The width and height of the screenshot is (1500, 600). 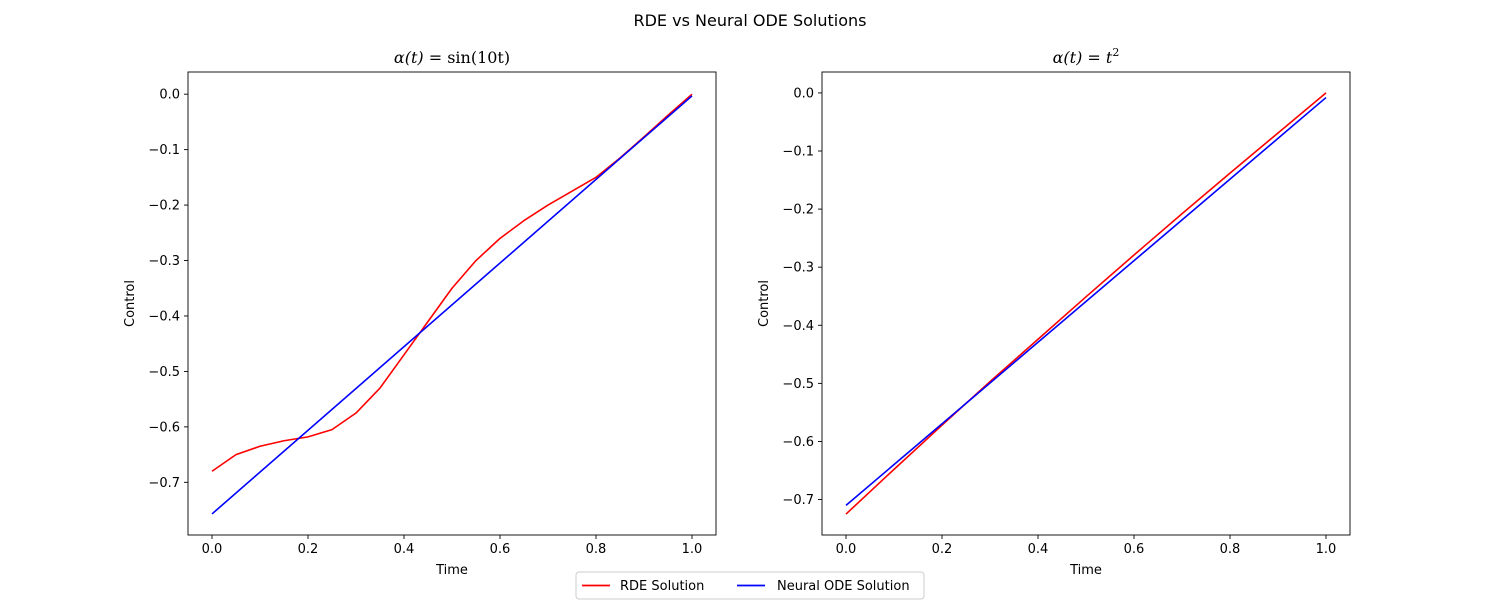 What do you see at coordinates (662, 586) in the screenshot?
I see `legend-label: RDE Solution` at bounding box center [662, 586].